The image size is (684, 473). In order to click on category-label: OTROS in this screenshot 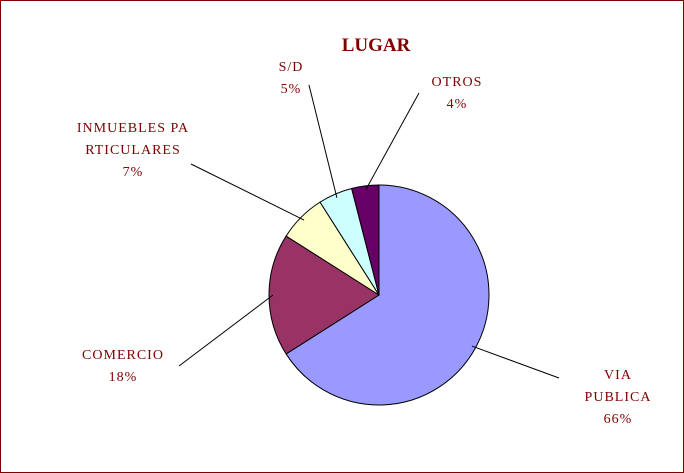, I will do `click(457, 82)`.